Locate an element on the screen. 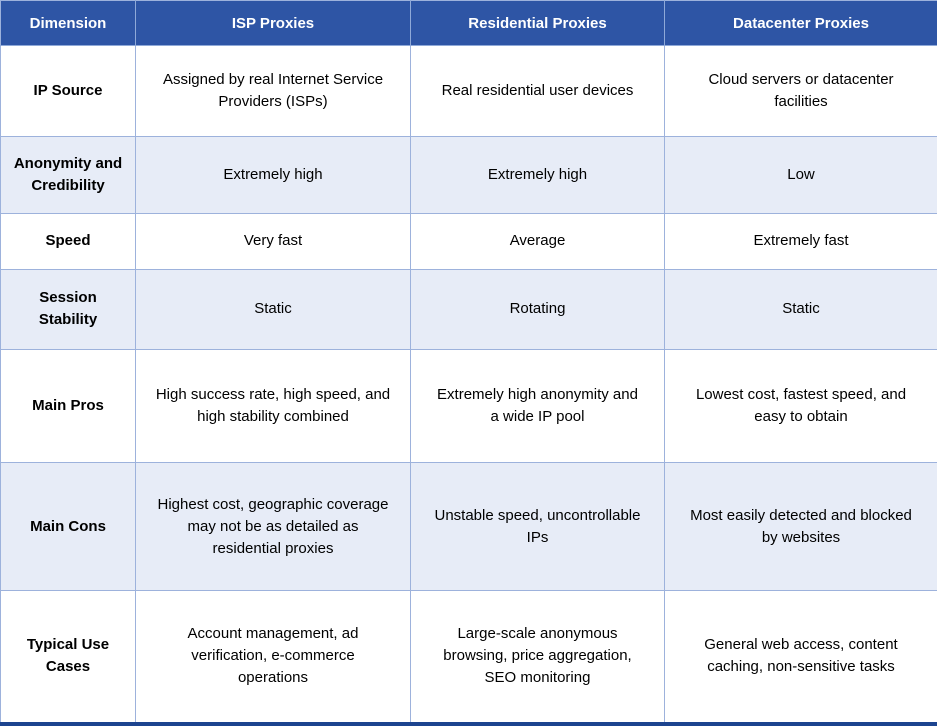 This screenshot has height=726, width=937. row-header-speed: Speed is located at coordinates (68, 241).